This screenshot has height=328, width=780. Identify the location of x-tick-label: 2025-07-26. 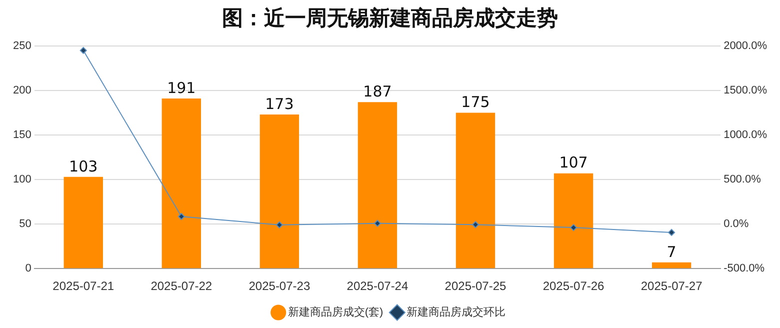
(573, 286).